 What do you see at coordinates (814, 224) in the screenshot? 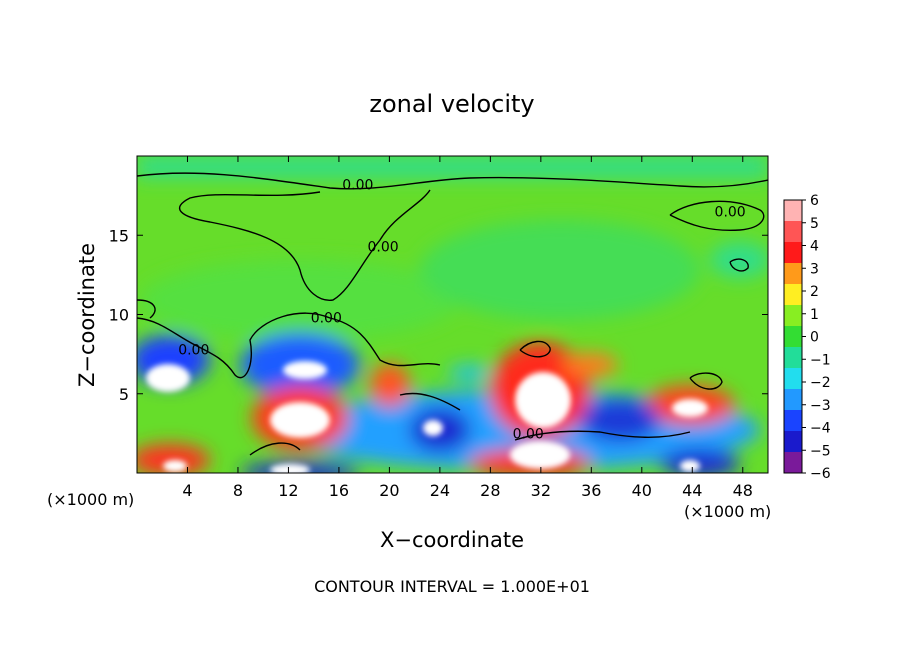
I see `colorbar-tick-label: 5` at bounding box center [814, 224].